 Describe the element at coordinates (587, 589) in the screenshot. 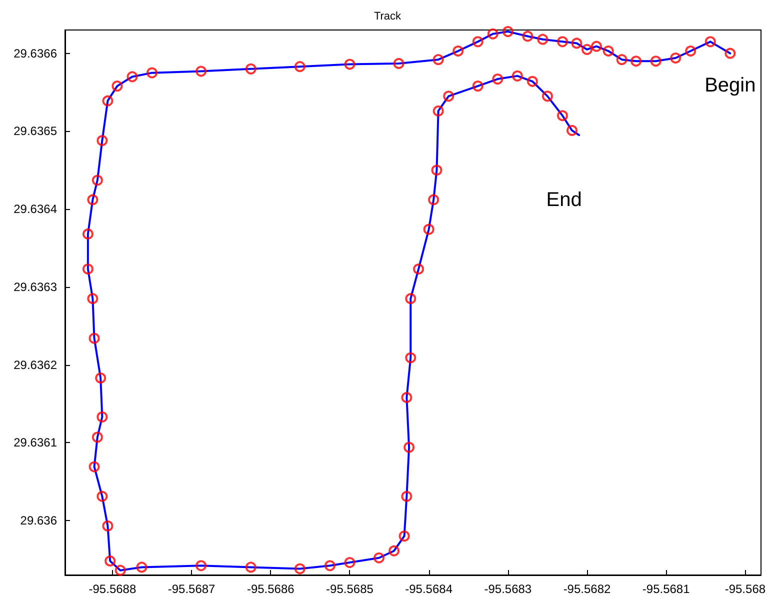

I see `x-tick-label: -95.5682` at that location.